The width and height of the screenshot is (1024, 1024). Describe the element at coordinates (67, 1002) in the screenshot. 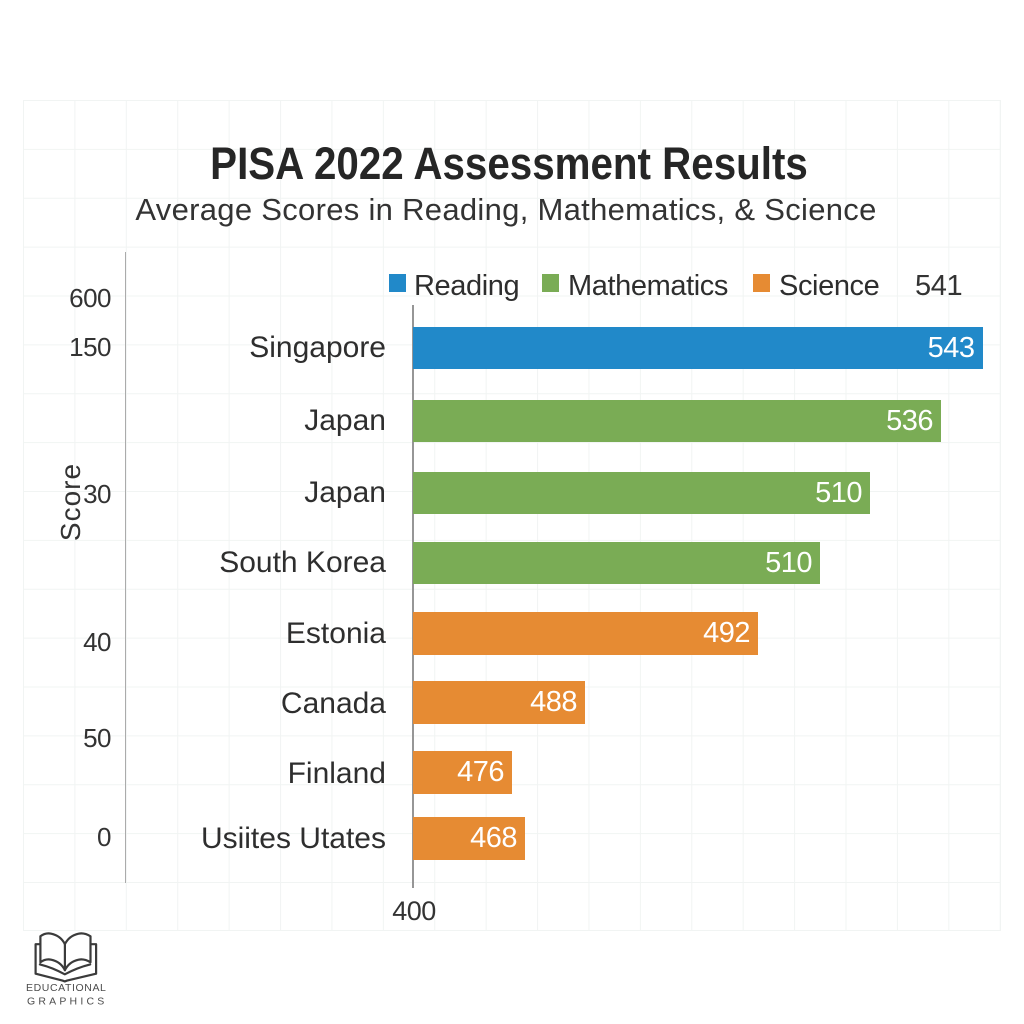

I see `svg-text: GRAPHICS` at that location.